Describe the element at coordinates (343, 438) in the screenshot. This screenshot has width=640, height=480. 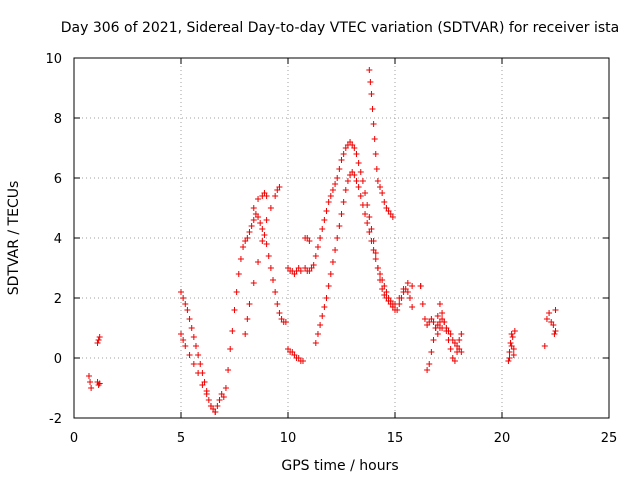
I see `x-tick-labels: 0 5 10 15 20 25` at that location.